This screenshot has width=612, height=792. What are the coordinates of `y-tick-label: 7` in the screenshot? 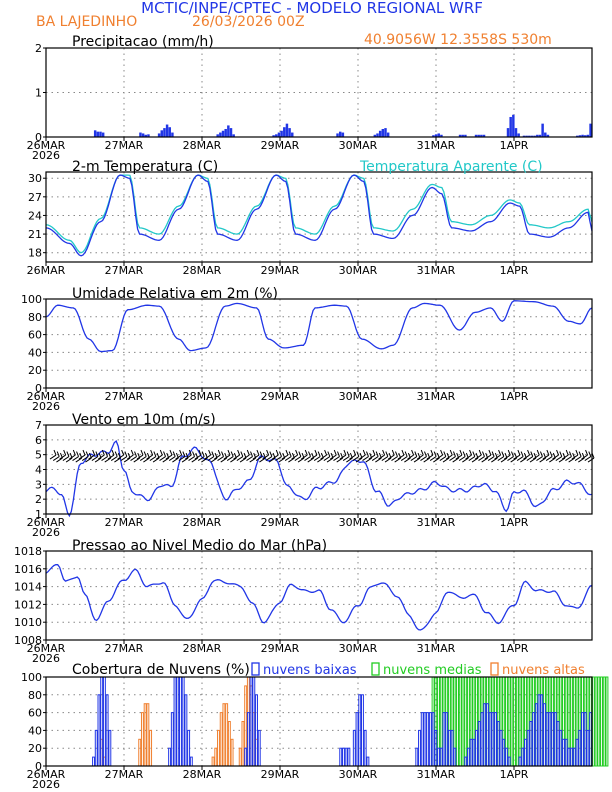 It's located at (38, 425).